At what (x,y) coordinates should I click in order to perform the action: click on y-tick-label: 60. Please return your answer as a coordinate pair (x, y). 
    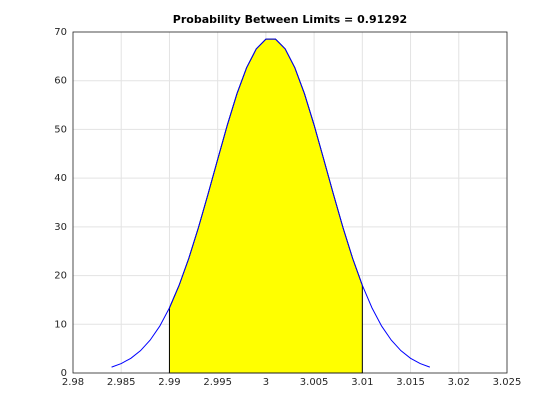
    Looking at the image, I should click on (60, 81).